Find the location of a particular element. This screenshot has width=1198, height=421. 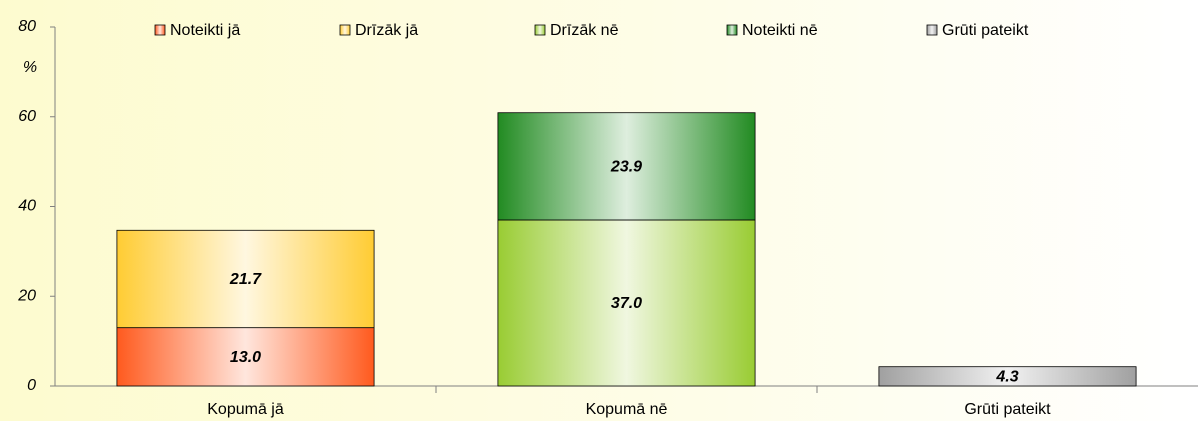

legend-label: Noteikti nē is located at coordinates (780, 30).